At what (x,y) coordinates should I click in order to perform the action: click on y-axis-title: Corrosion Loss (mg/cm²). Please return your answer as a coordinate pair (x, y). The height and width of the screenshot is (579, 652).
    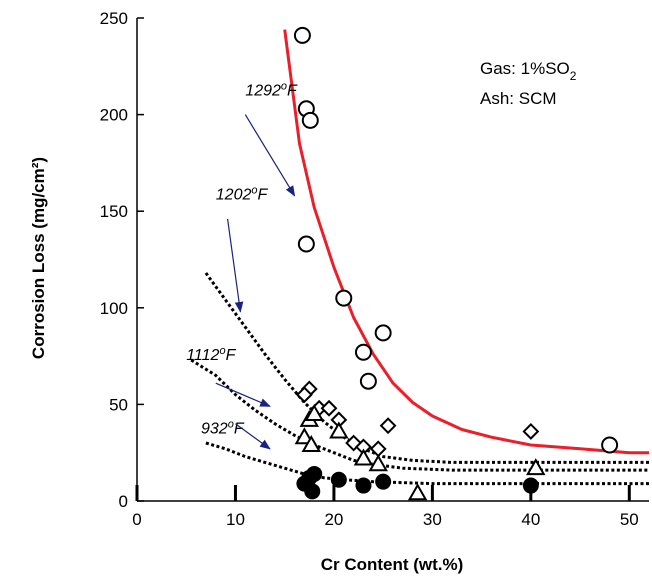
    Looking at the image, I should click on (38, 258).